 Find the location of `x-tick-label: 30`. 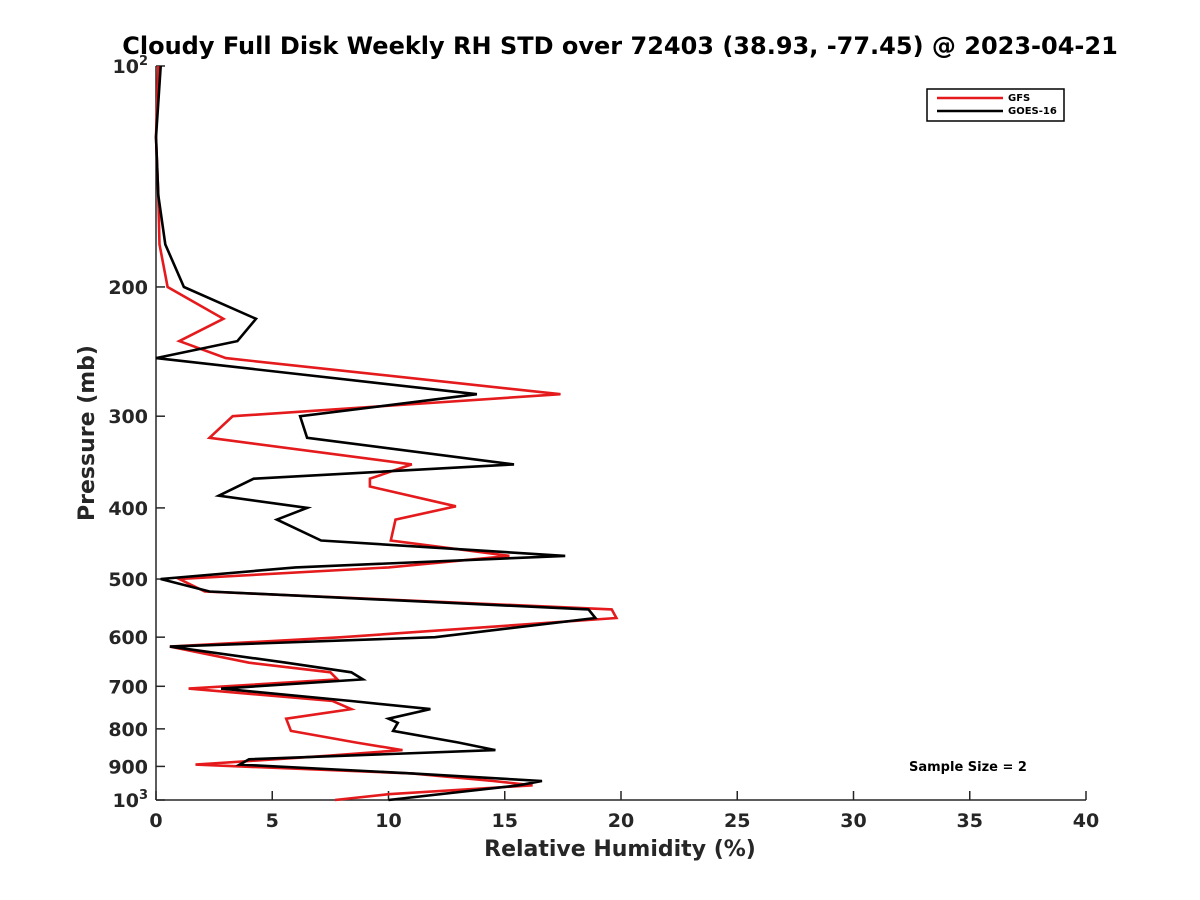

x-tick-label: 30 is located at coordinates (853, 821).